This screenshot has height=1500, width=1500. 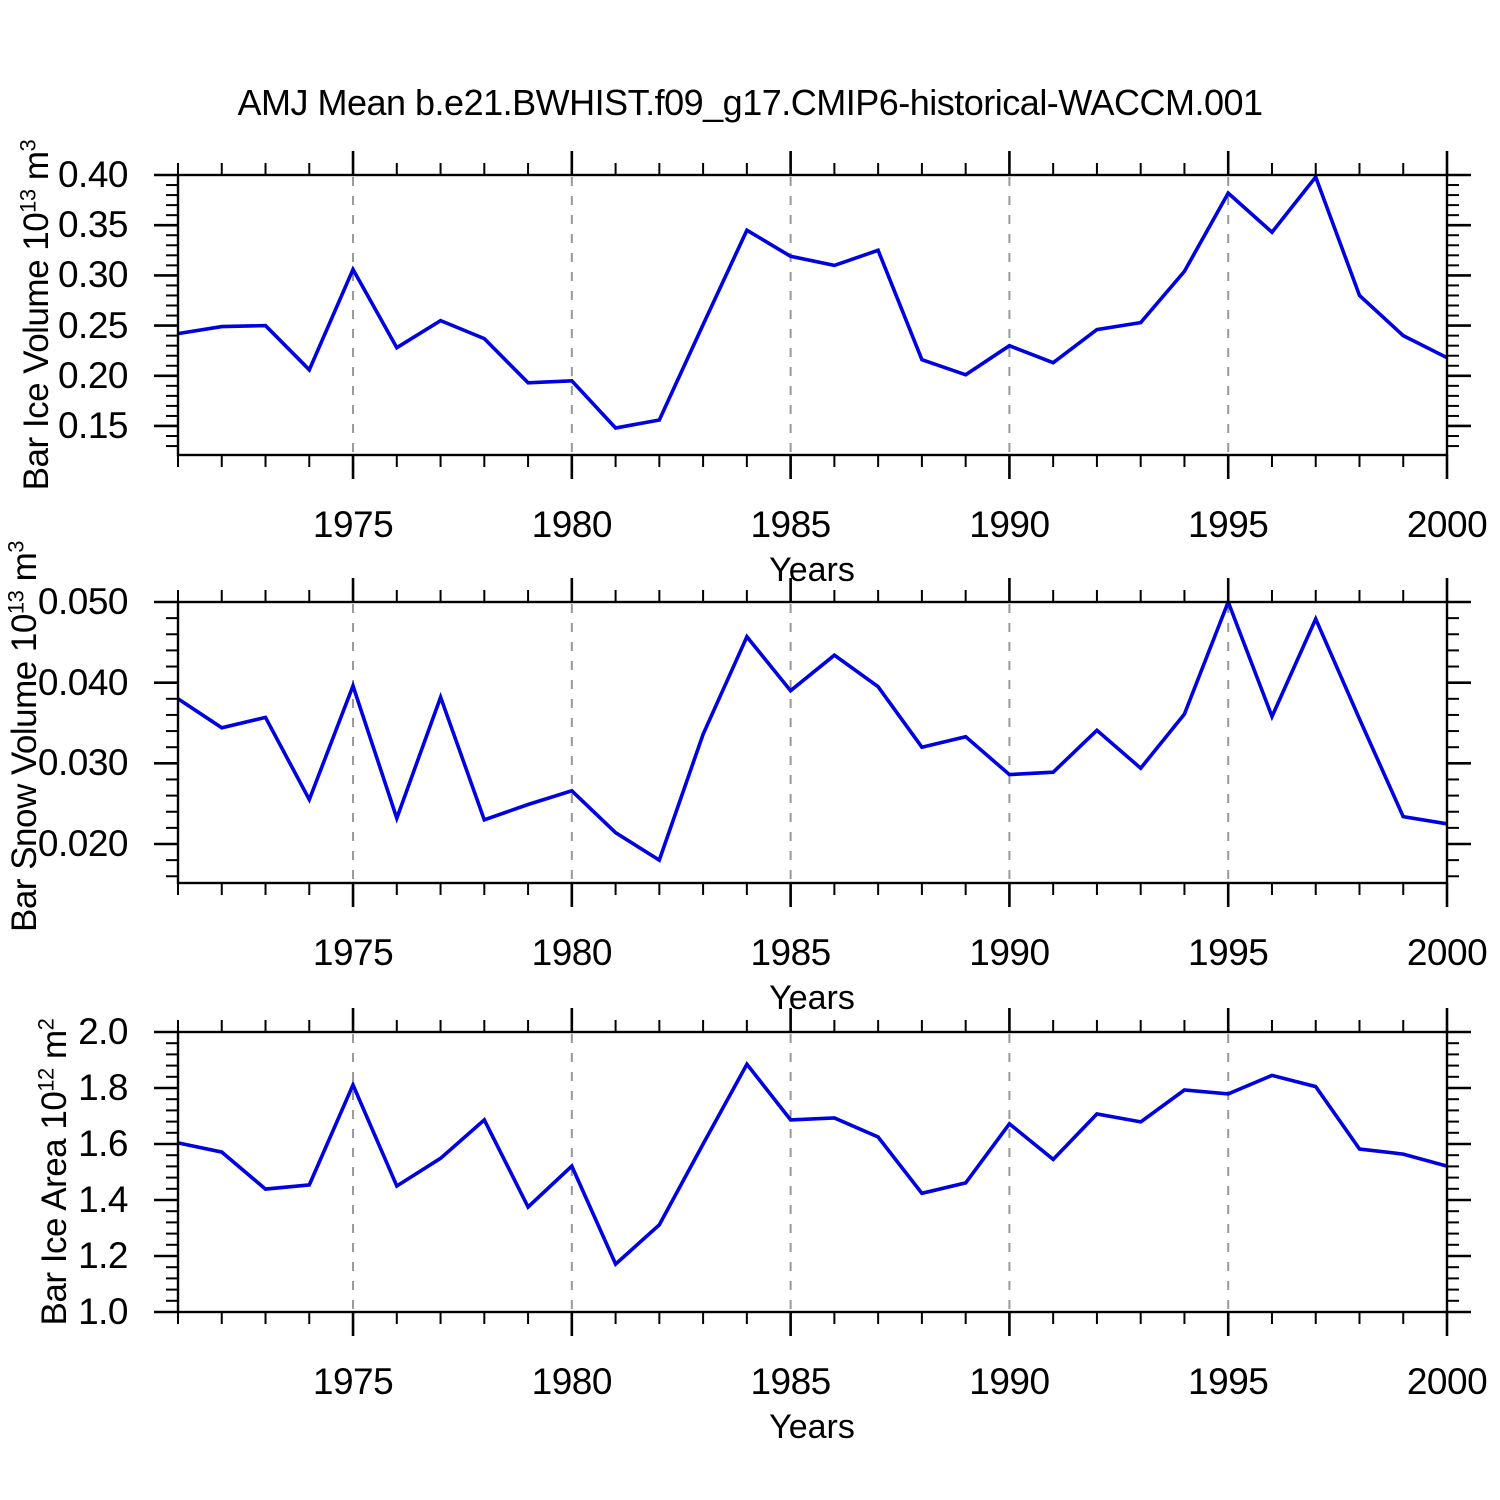 I want to click on y-tick-label: 1.2, so click(x=103, y=1255).